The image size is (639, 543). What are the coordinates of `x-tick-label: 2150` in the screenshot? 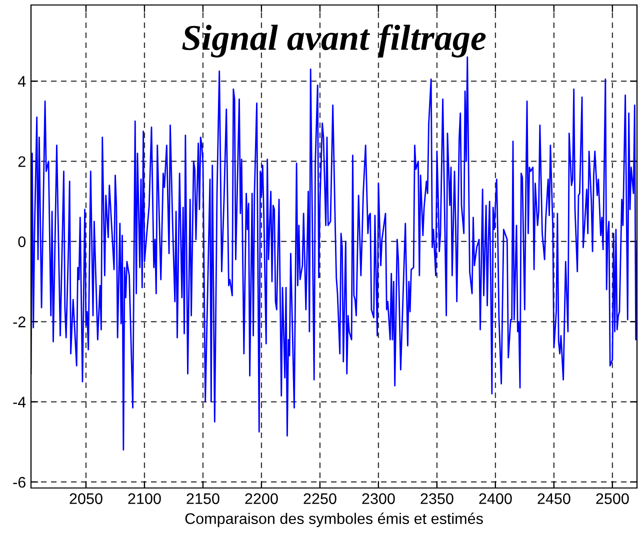 It's located at (203, 498).